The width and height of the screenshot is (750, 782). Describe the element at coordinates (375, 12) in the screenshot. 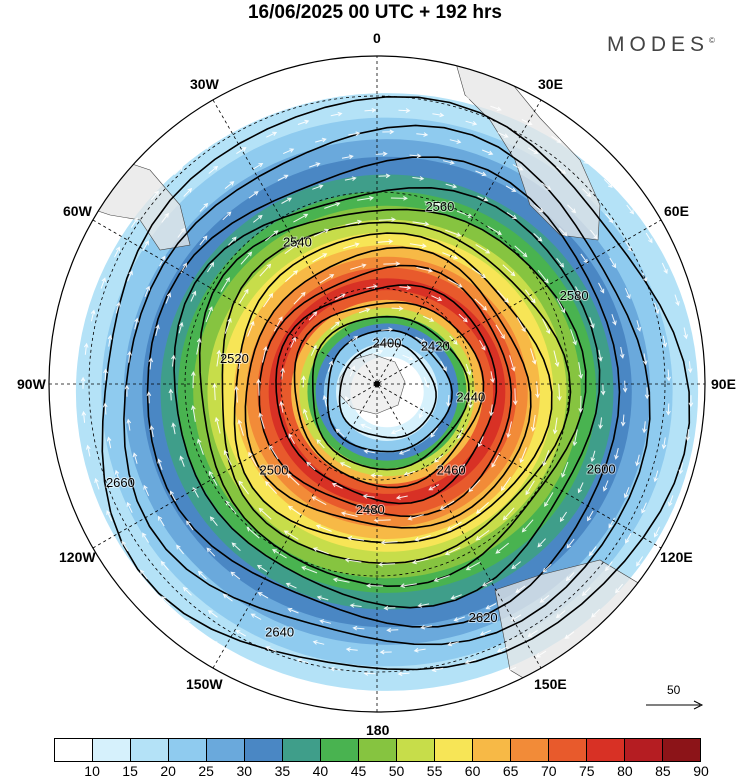

I see `map-title: 16/06/2025 00 UTC + 192 hrs` at that location.